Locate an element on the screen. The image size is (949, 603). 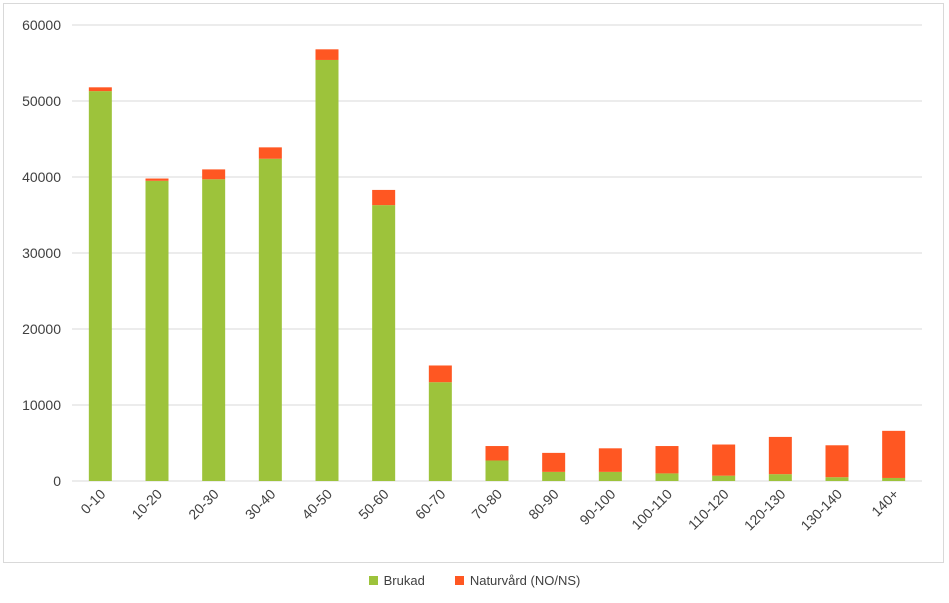
y-tick-label: 30000 is located at coordinates (41, 253).